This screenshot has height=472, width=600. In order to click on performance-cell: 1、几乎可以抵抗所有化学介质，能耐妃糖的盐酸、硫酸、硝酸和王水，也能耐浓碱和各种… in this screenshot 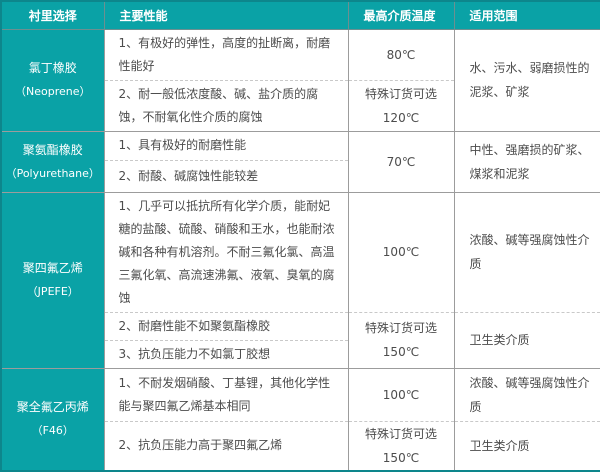, I will do `click(226, 251)`.